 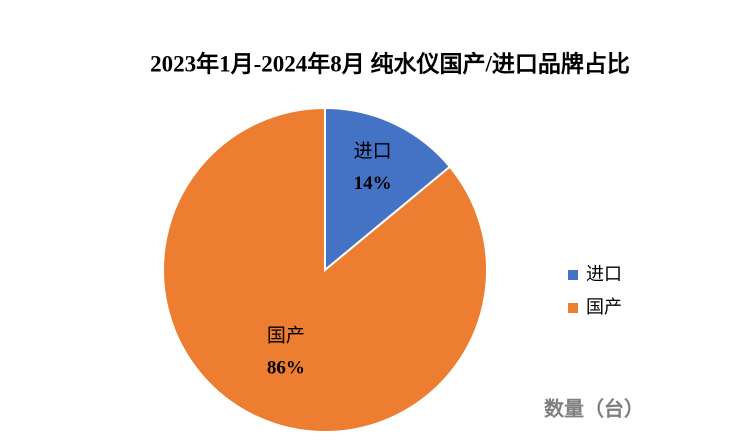 What do you see at coordinates (604, 274) in the screenshot?
I see `legend-label: 进口` at bounding box center [604, 274].